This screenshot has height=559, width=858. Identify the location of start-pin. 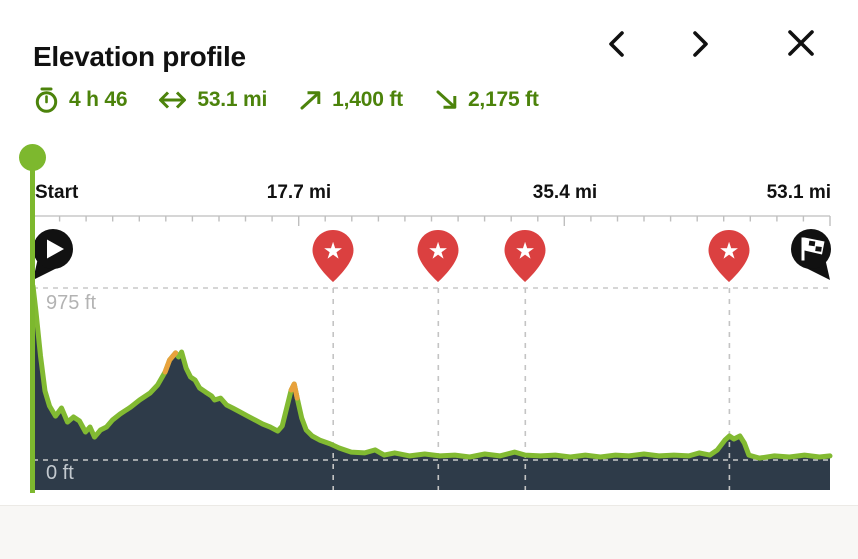
(52, 255).